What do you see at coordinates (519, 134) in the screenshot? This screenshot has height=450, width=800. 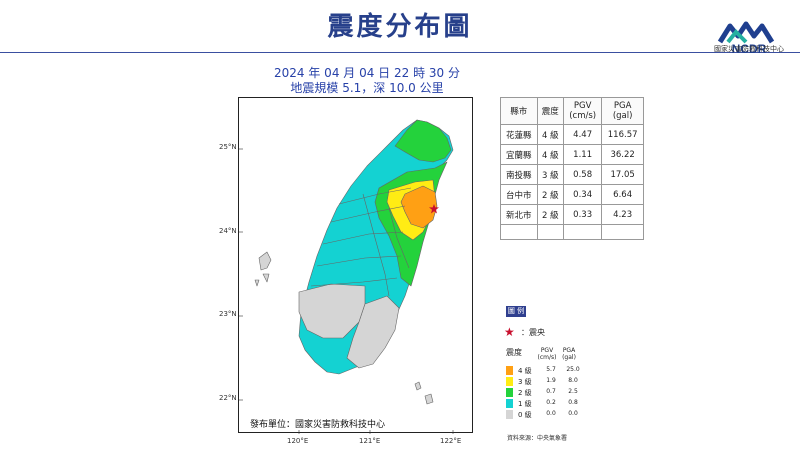 I see `county-cell: 花蓮縣` at bounding box center [519, 134].